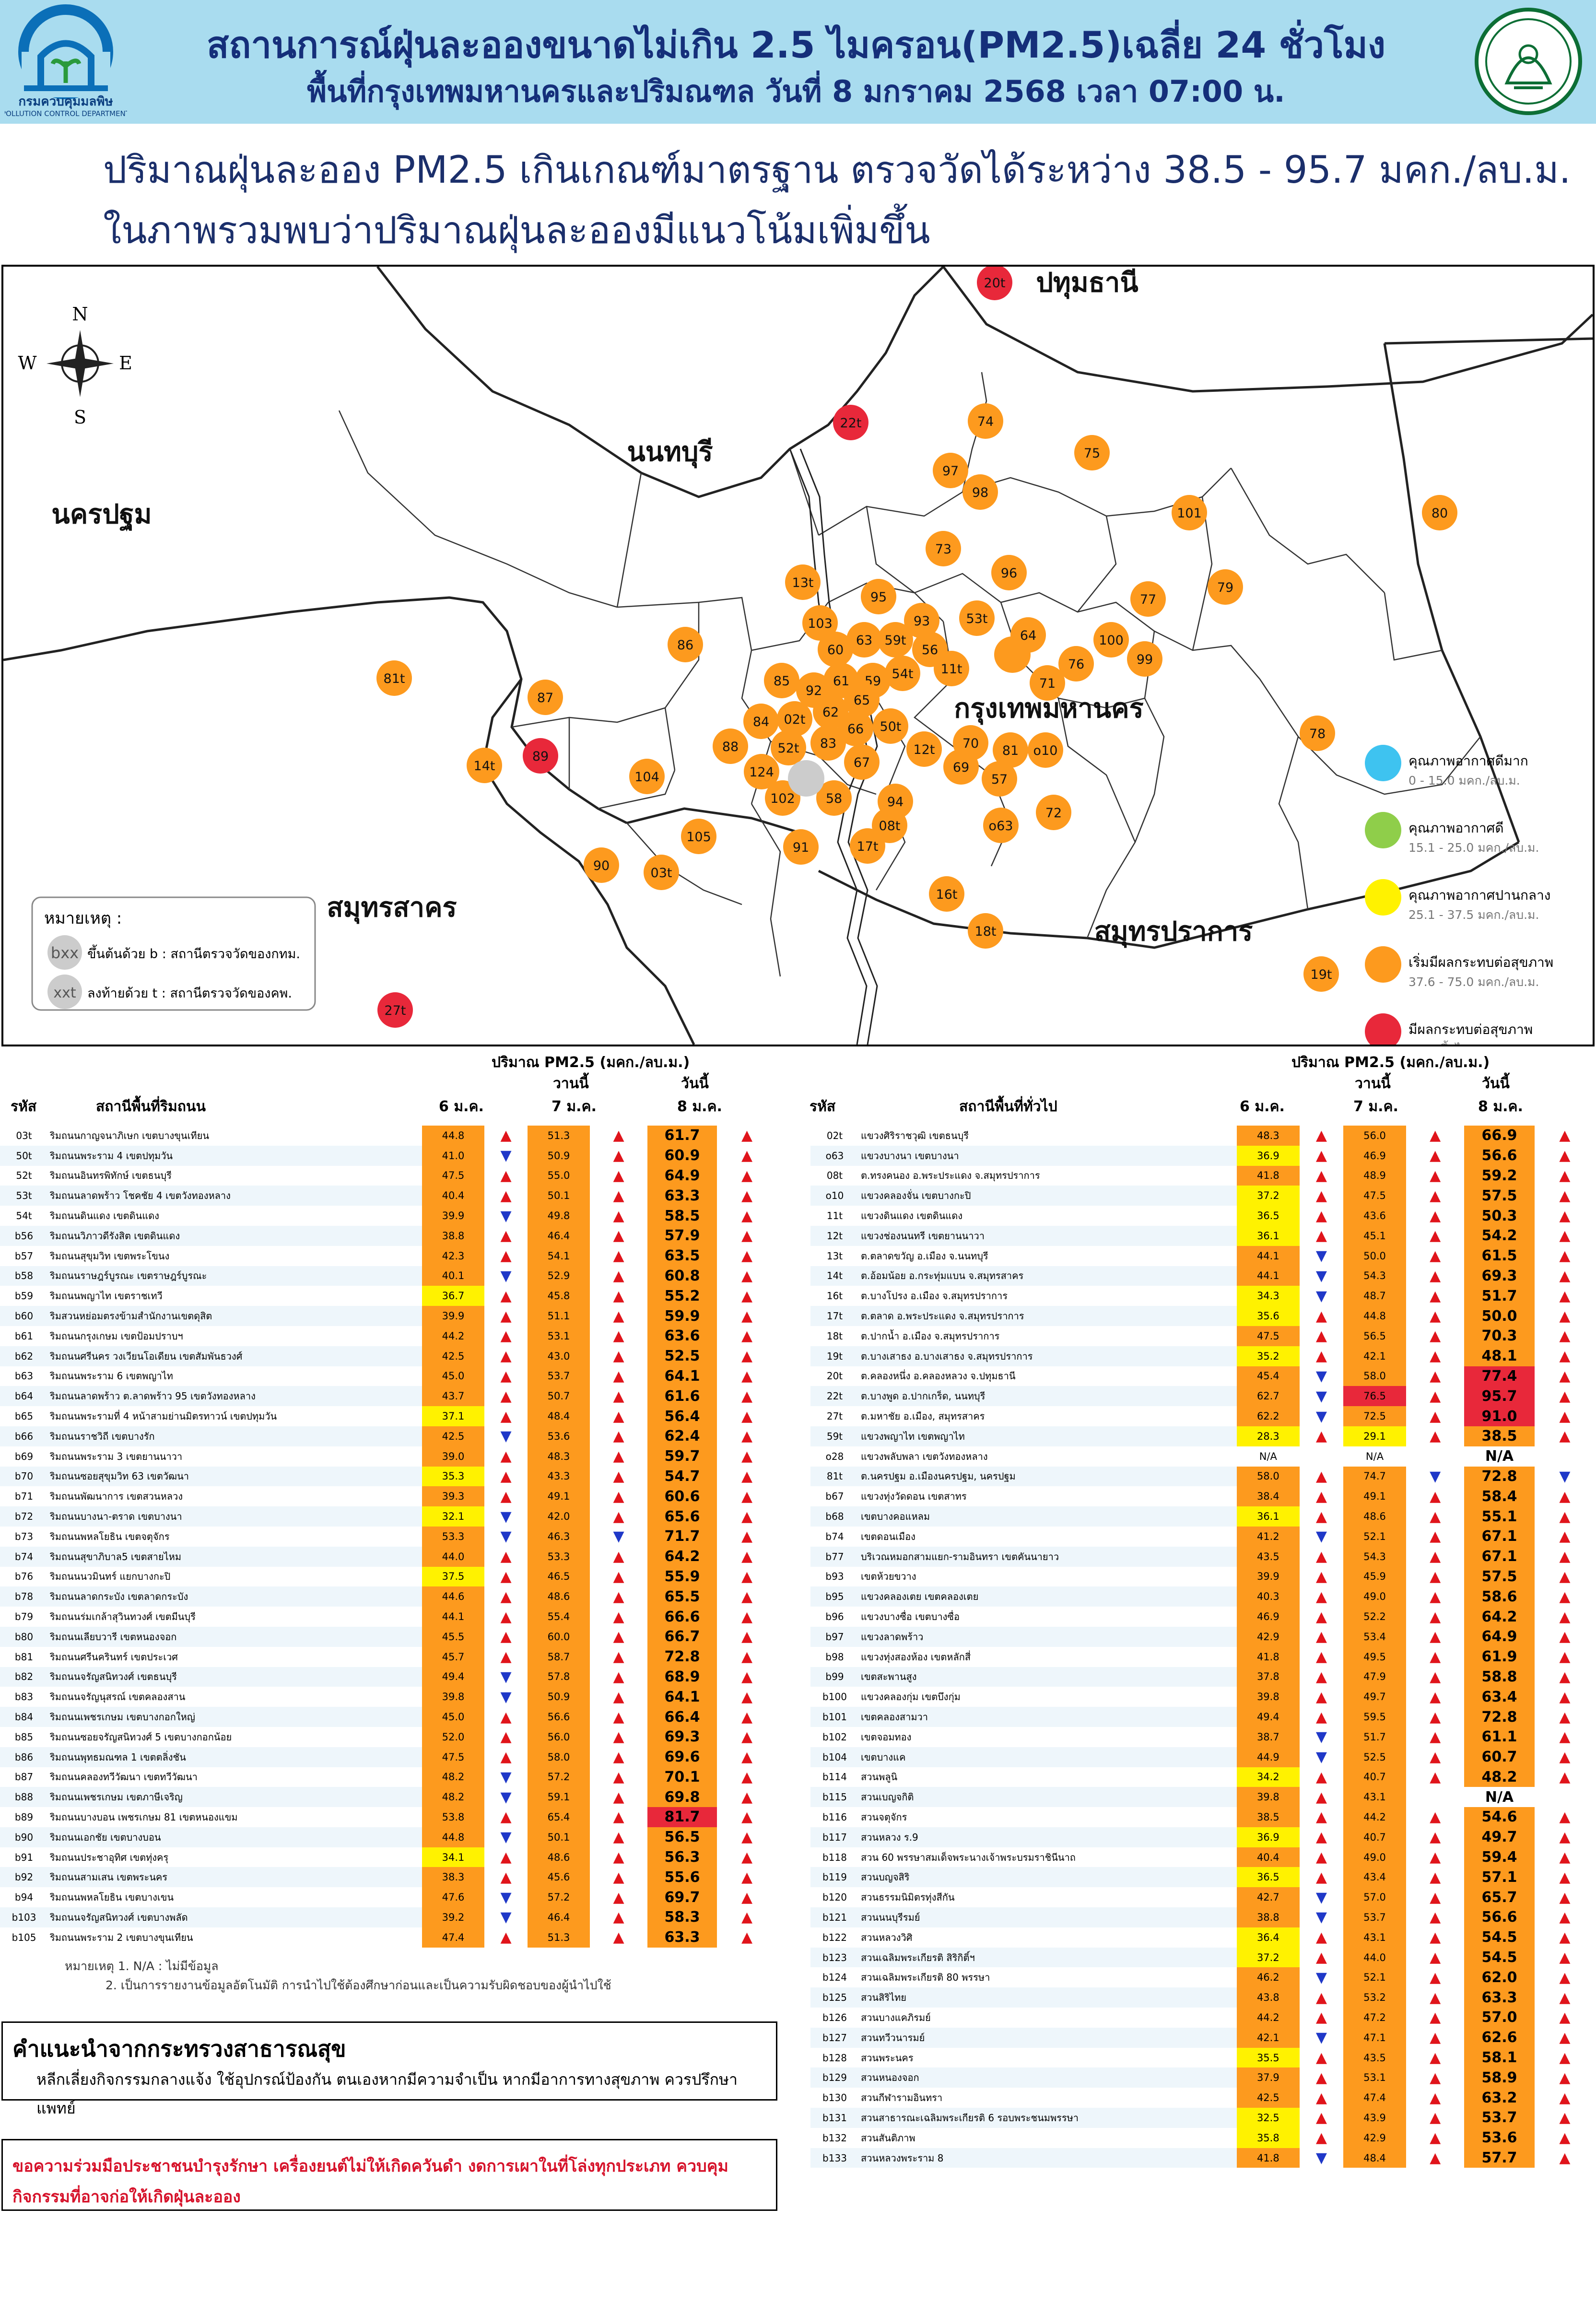 This screenshot has width=1596, height=2302. I want to click on station-52t: 52t, so click(788, 747).